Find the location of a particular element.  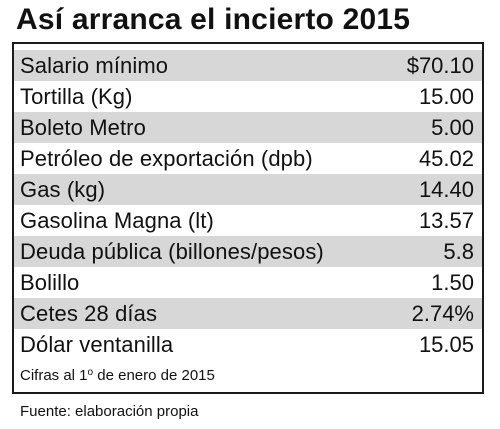

date-note-prefix: Cifras al 1 is located at coordinates (54, 375).